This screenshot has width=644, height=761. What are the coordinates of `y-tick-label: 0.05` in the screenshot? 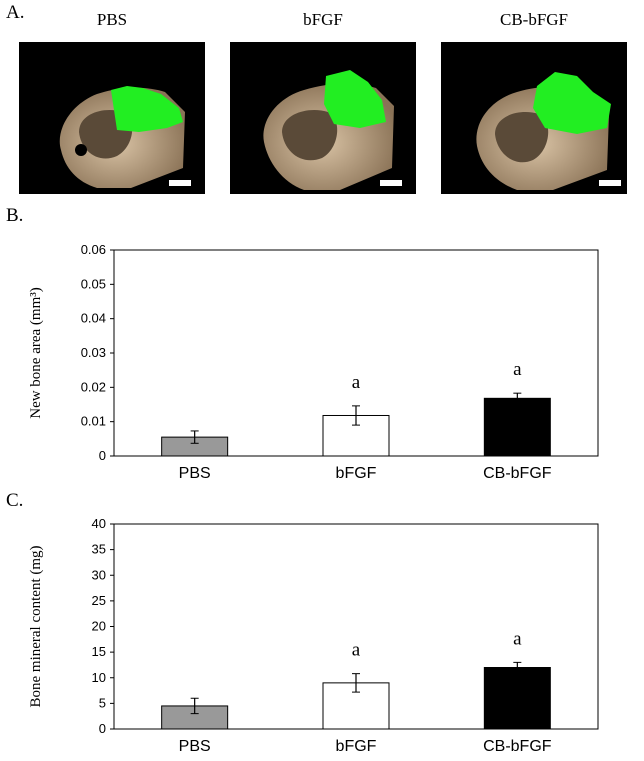 It's located at (93, 283).